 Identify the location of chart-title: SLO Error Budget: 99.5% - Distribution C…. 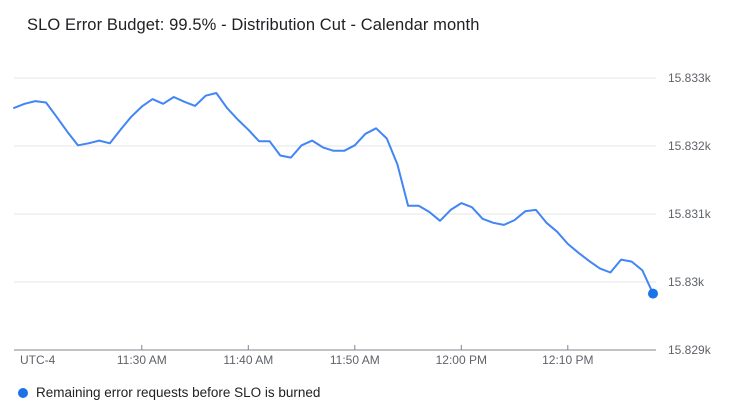
(253, 25).